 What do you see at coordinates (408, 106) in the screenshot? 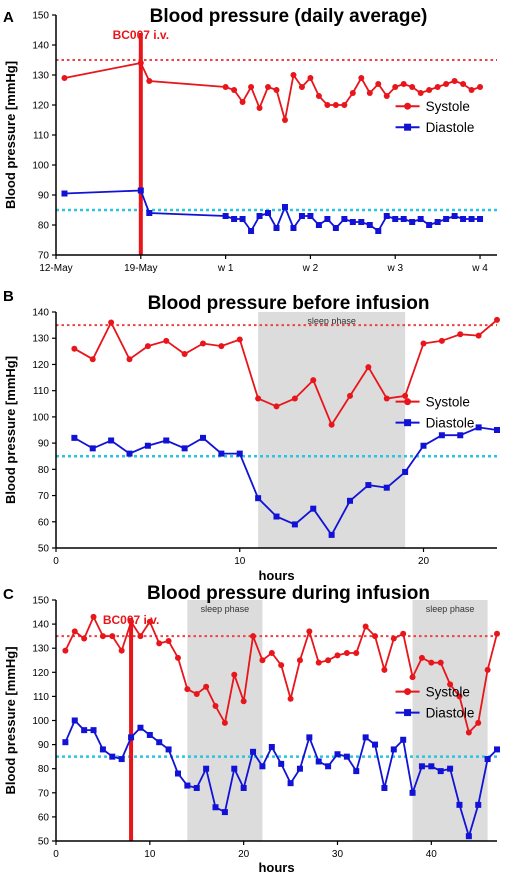
I see `legend-marker` at bounding box center [408, 106].